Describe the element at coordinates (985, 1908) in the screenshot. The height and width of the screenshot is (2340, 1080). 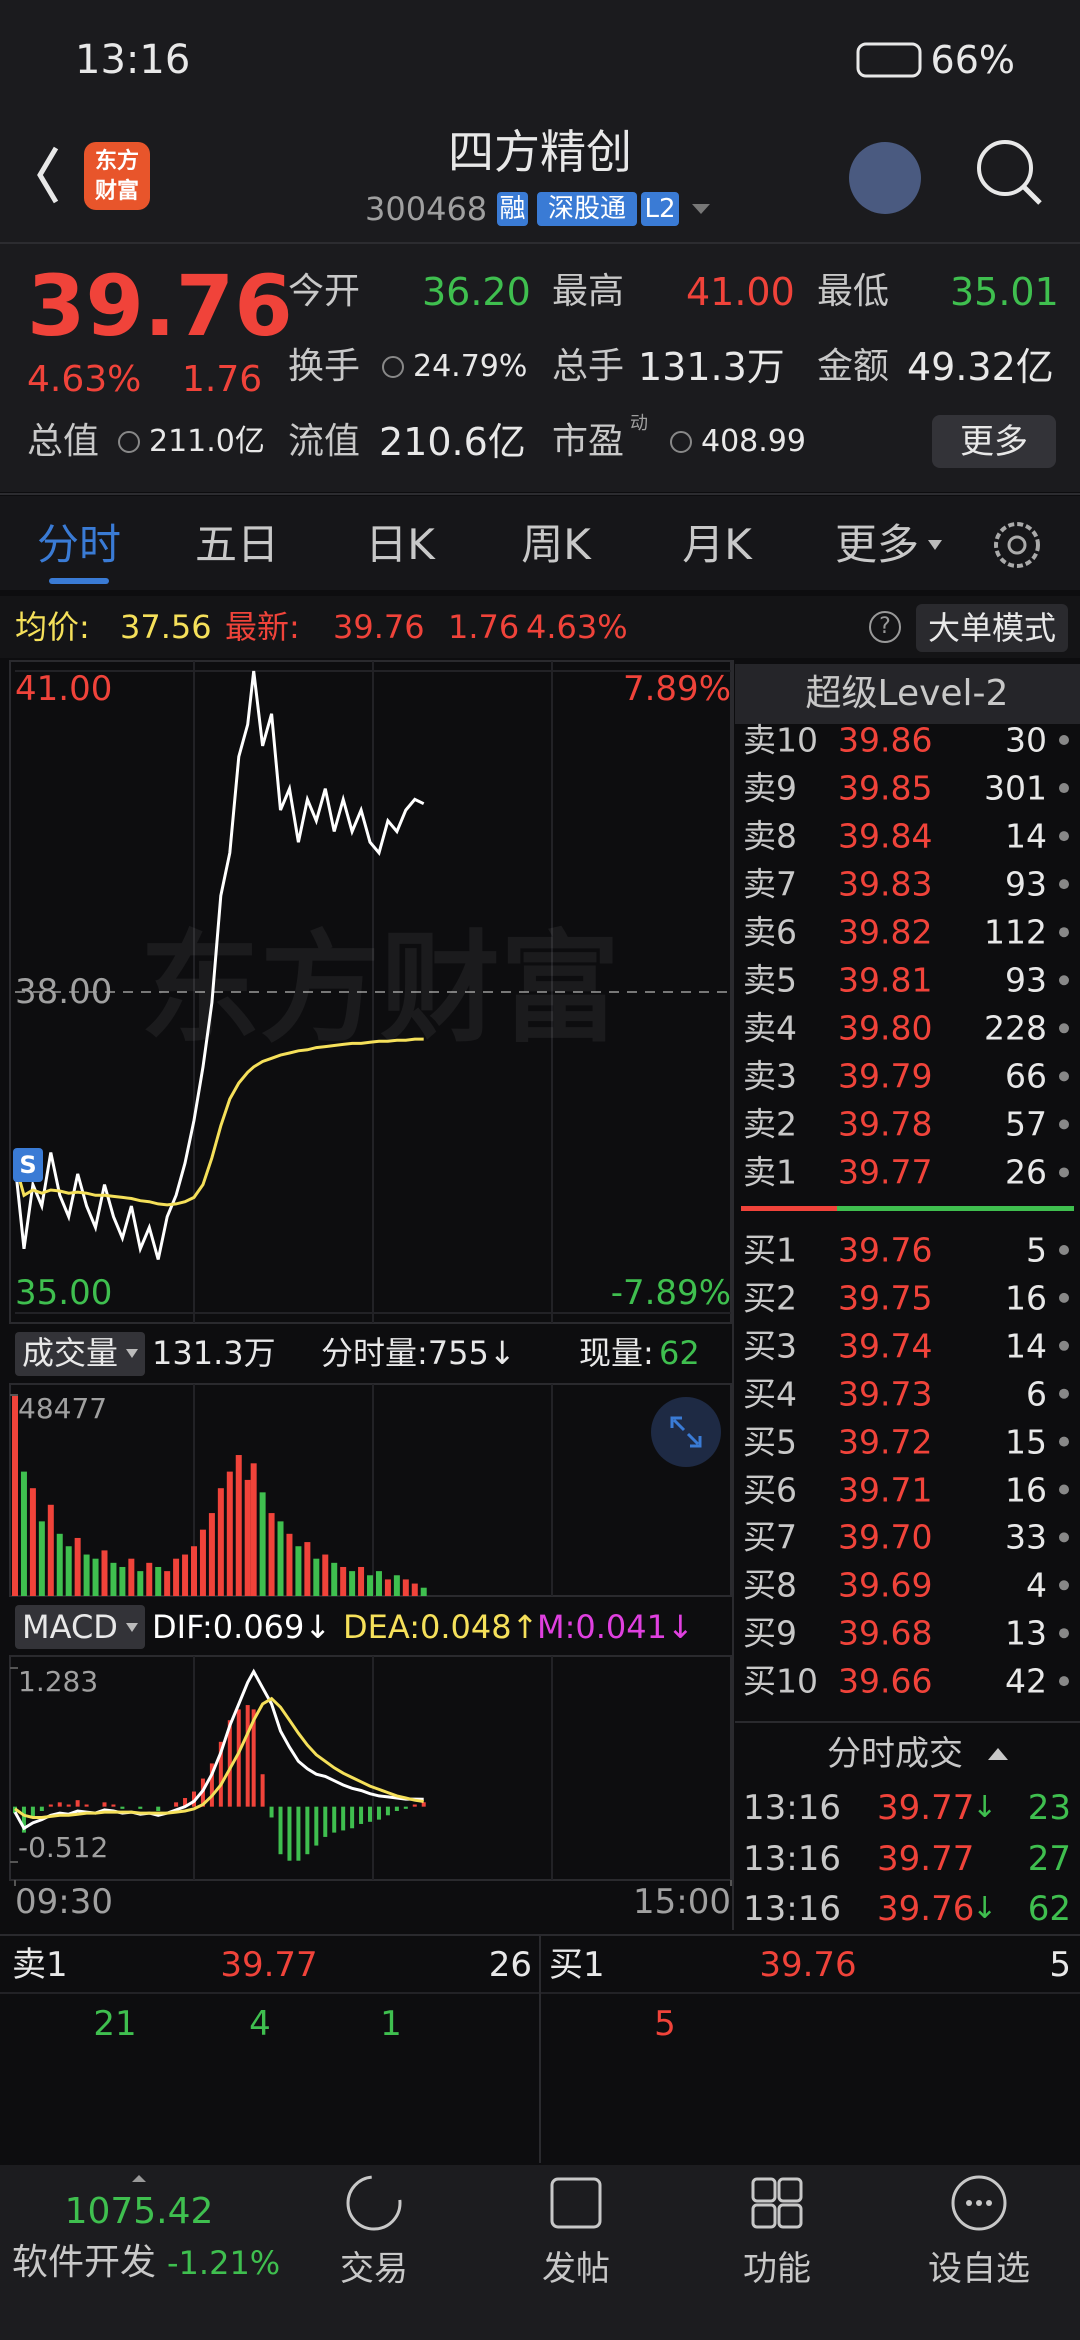
I see `trade-arrow: ↓` at that location.